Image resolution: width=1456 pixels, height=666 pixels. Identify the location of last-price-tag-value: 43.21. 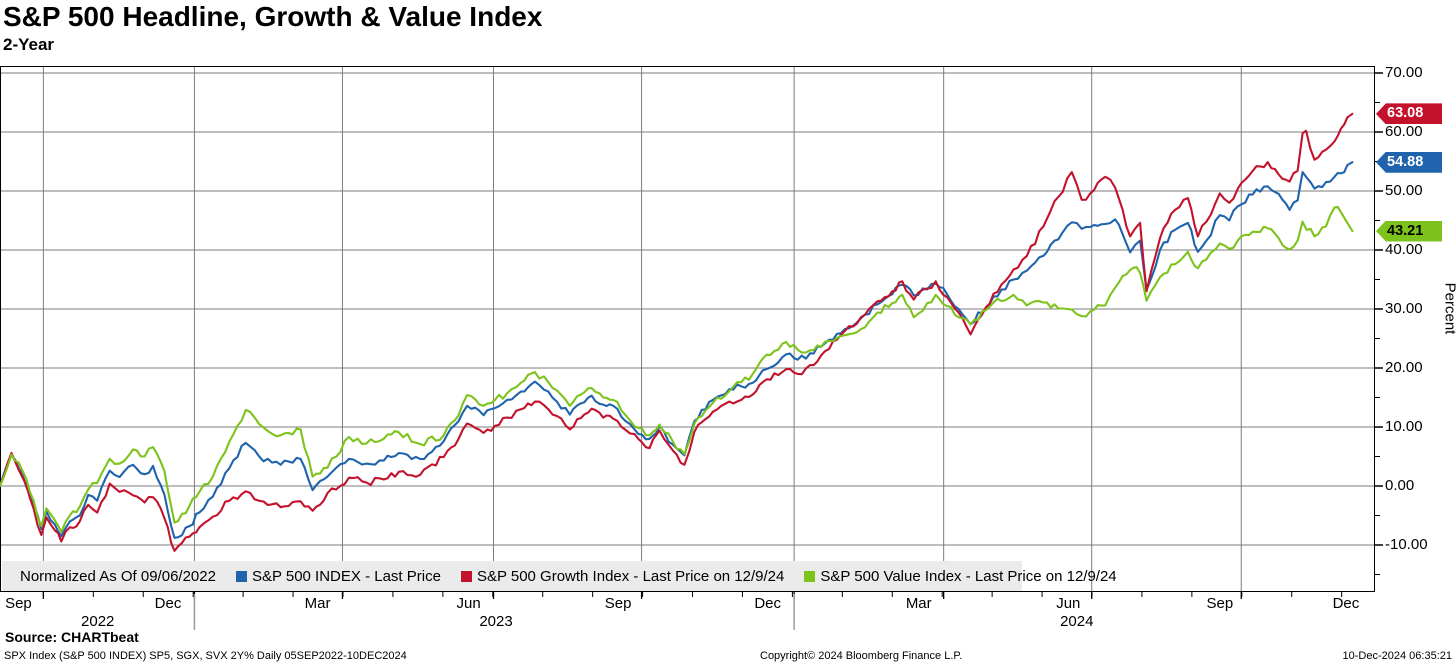
(1409, 231).